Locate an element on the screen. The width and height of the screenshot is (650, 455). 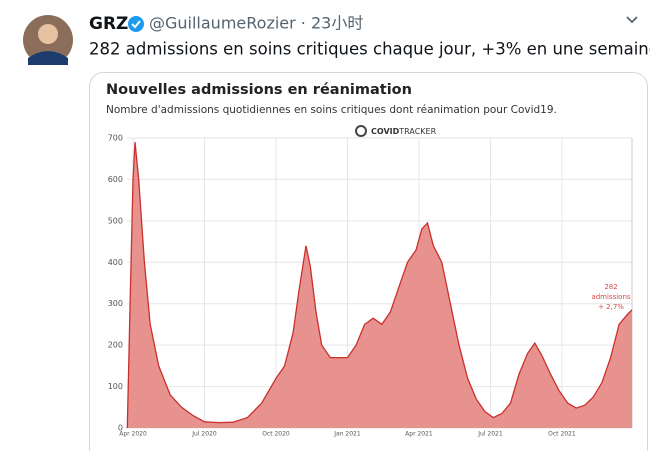
annotation: + 2,7% is located at coordinates (611, 307).